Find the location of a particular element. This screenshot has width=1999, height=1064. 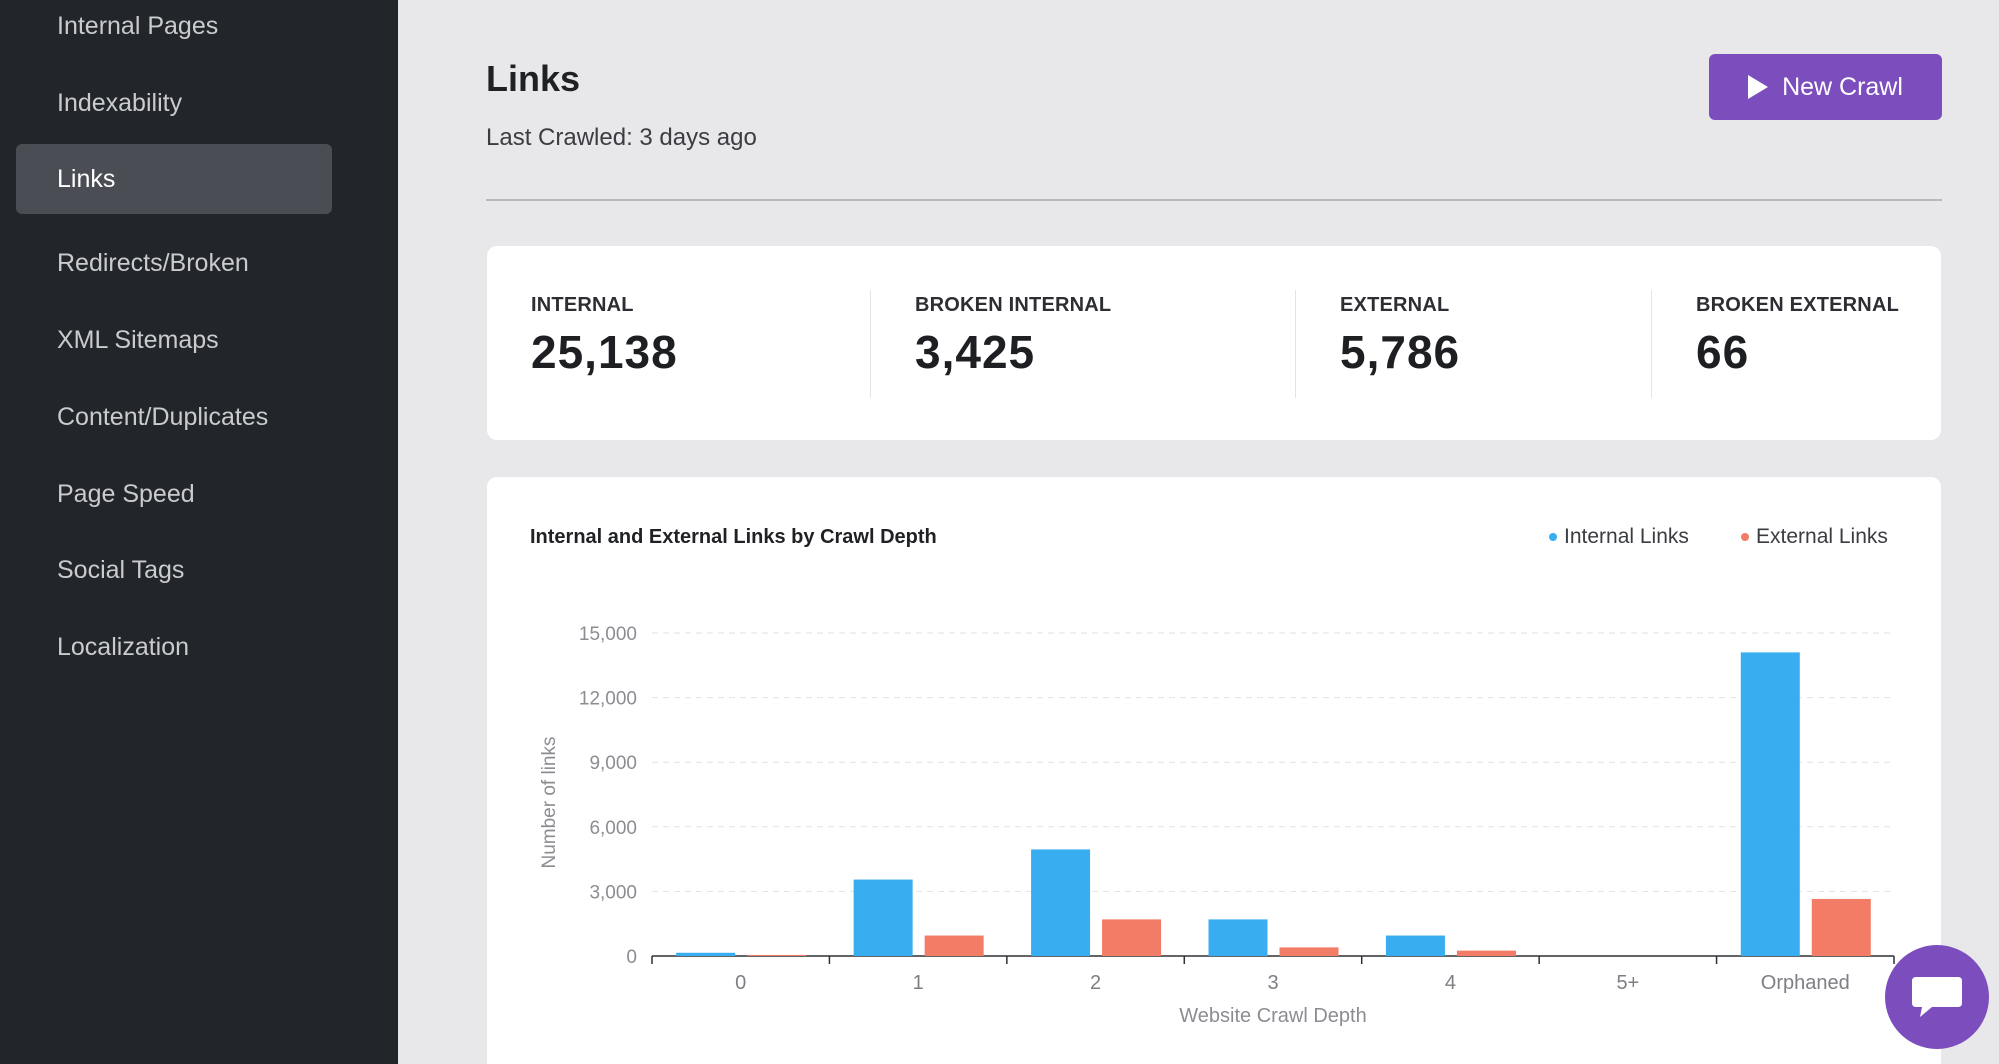

chat-widget-button is located at coordinates (1937, 997).